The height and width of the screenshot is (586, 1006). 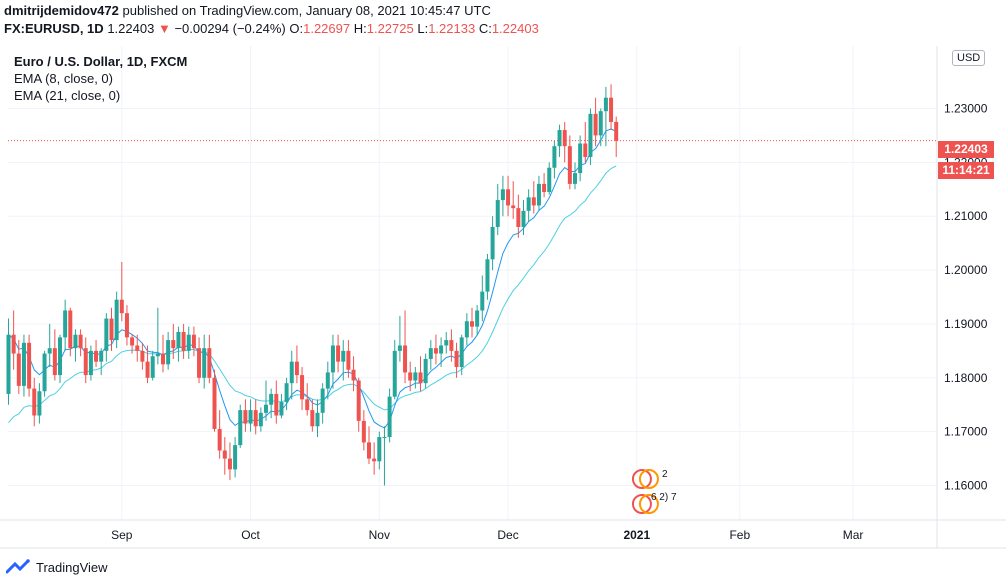 I want to click on x-tick-label: Sep, so click(x=122, y=535).